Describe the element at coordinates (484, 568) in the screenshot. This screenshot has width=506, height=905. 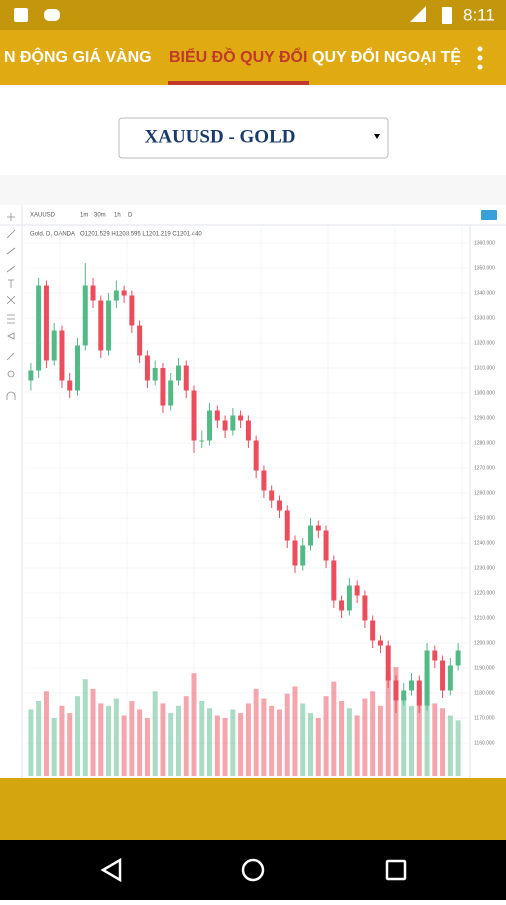
I see `y-tick-label: 1230.000` at that location.